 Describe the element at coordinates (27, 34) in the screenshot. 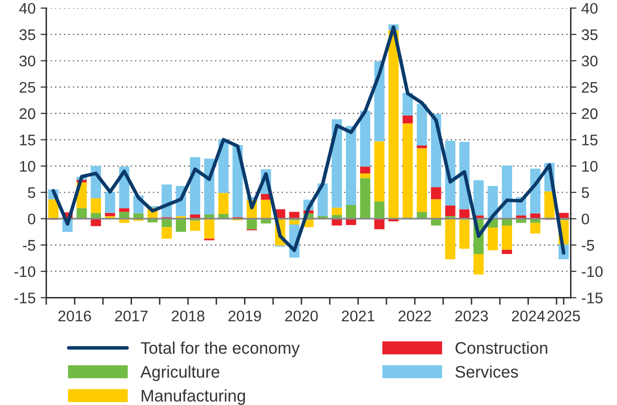

I see `y-tick-label: 35` at that location.